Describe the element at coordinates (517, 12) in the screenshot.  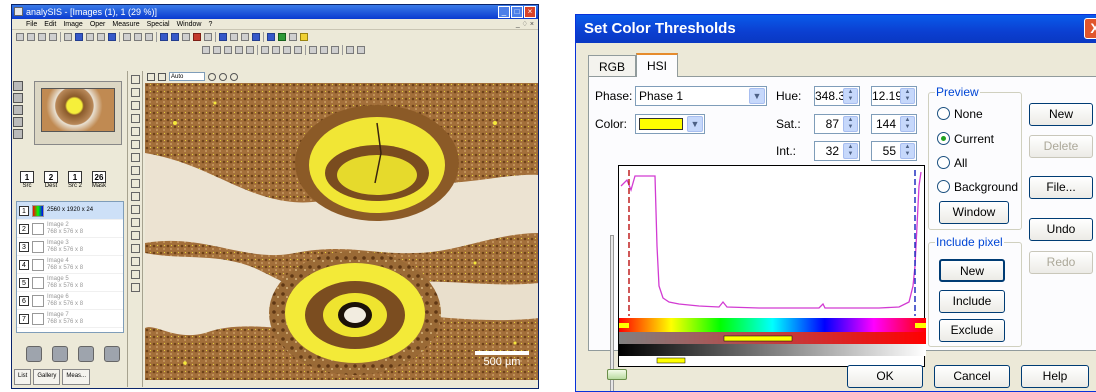
I see `maximize-button: □` at that location.